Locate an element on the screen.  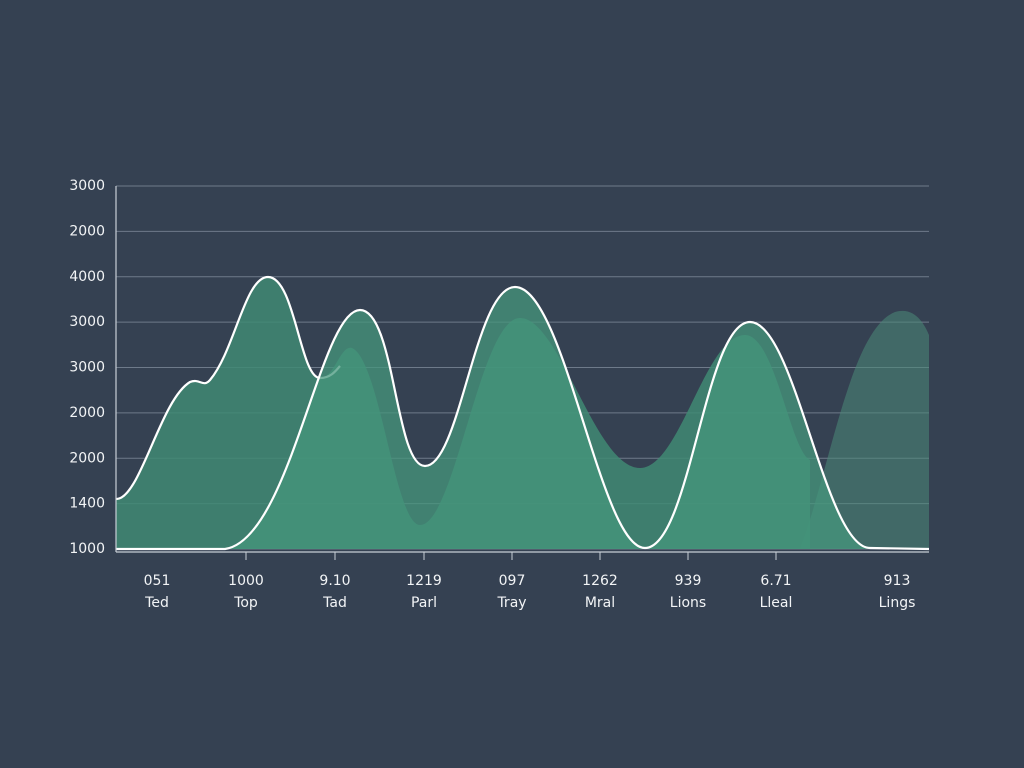
x-label-name: Lings is located at coordinates (897, 603).